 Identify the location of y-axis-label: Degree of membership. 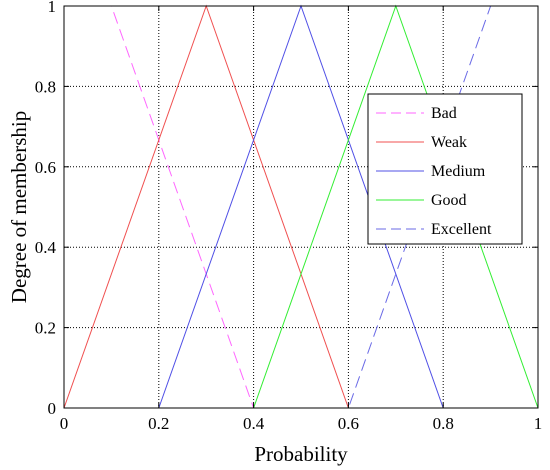
(19, 207).